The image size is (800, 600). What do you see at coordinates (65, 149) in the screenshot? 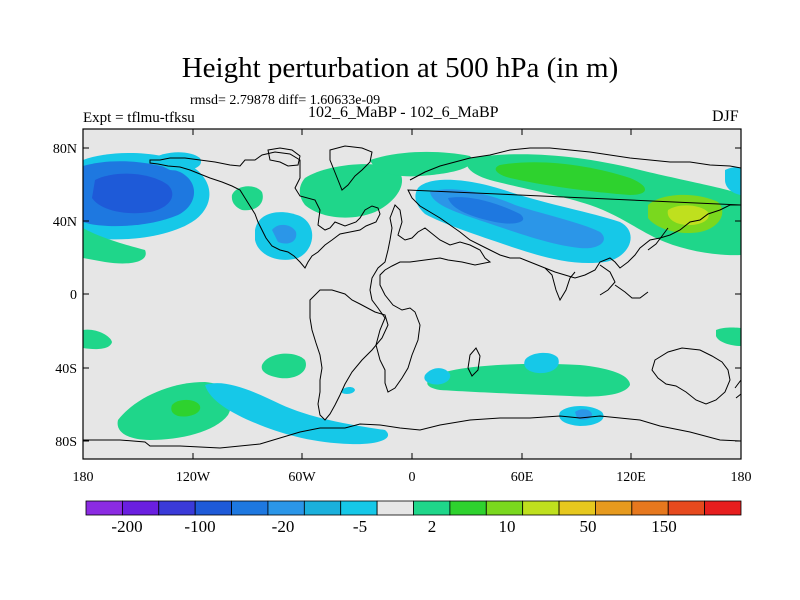
I see `lat-tick-label: 80N` at bounding box center [65, 149].